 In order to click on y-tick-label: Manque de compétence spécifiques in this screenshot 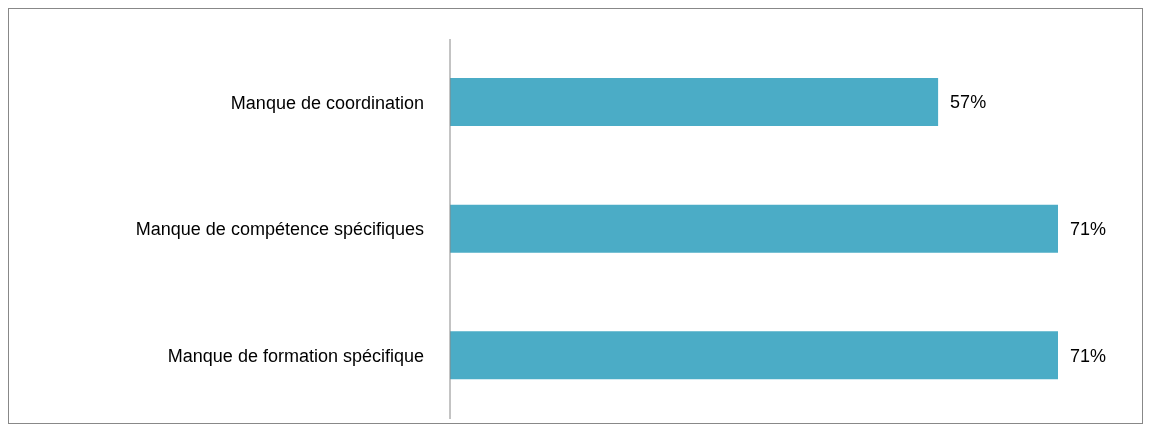, I will do `click(279, 229)`.